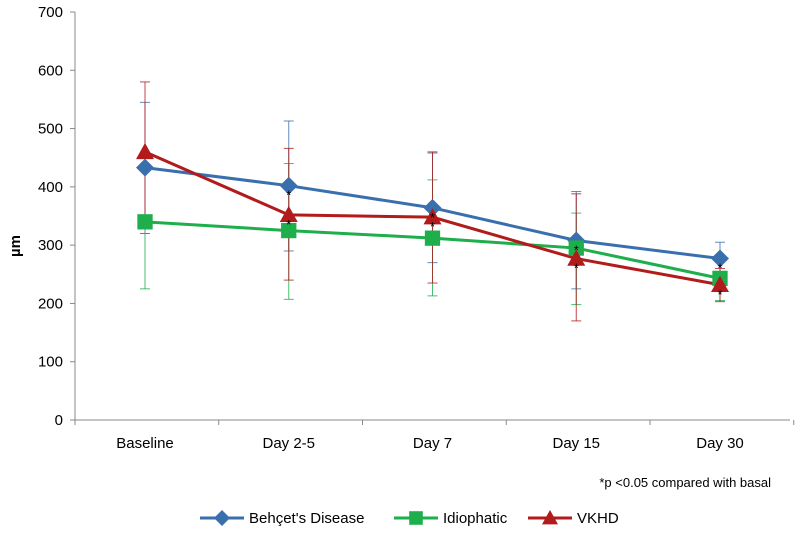  I want to click on x-tick-label: Day 15, so click(576, 443).